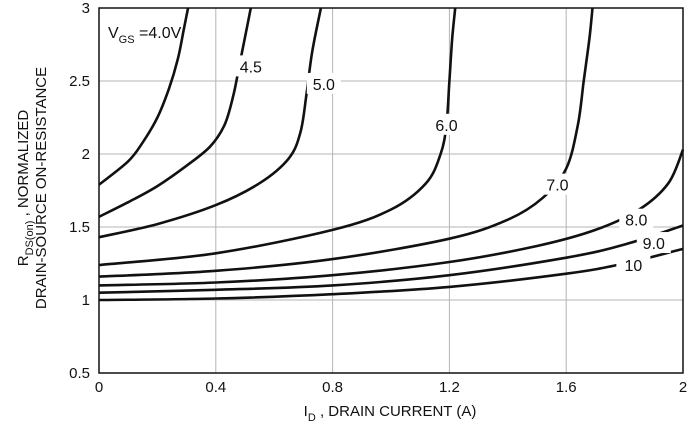 This screenshot has width=699, height=427. What do you see at coordinates (324, 85) in the screenshot?
I see `curve-label-5.0: 5.0` at bounding box center [324, 85].